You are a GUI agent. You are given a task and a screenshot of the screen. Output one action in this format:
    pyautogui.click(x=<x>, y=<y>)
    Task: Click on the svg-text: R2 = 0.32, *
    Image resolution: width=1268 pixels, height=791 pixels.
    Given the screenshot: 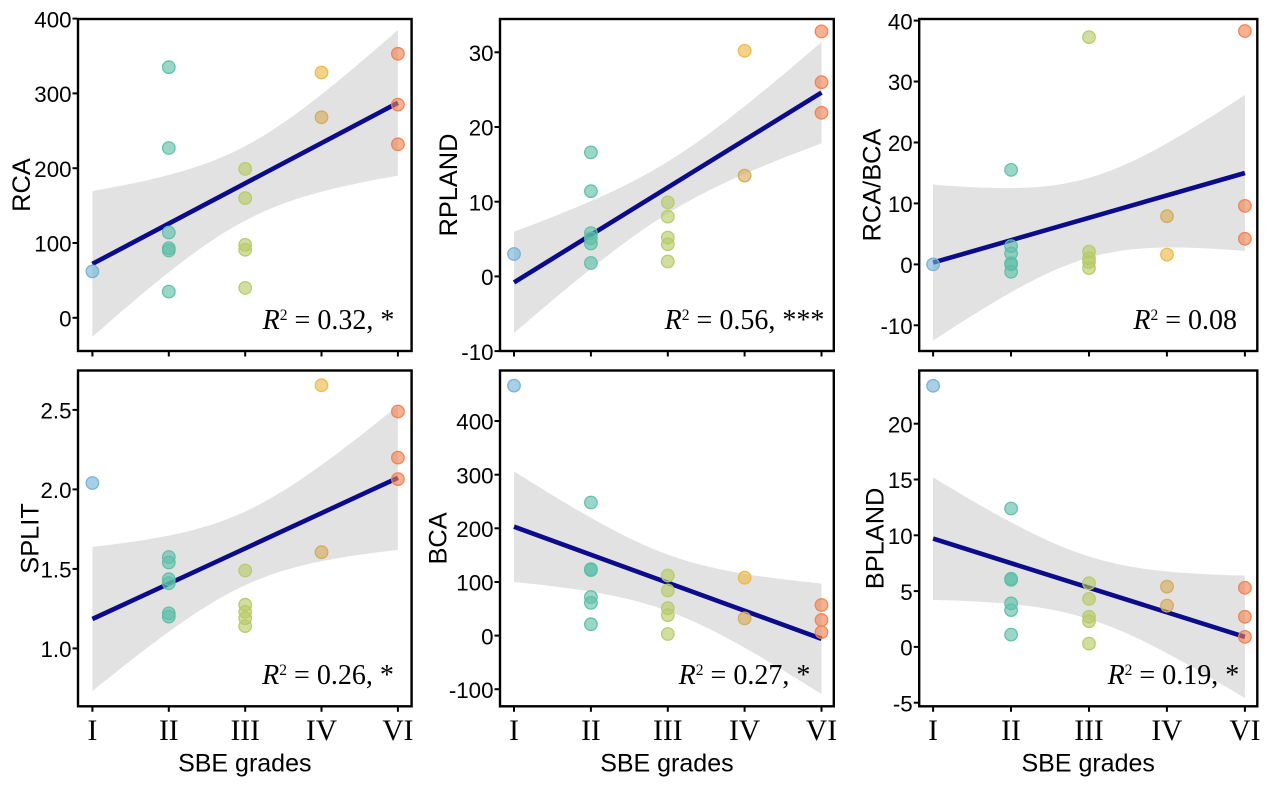 What is the action you would take?
    pyautogui.click(x=328, y=320)
    